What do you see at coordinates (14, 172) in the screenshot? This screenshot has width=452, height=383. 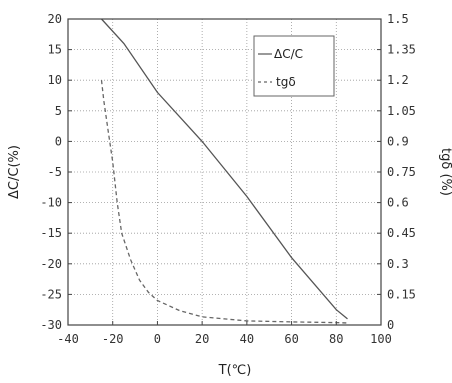 I see `y-left-axis-title: ΔC/C(%)` at bounding box center [14, 172].